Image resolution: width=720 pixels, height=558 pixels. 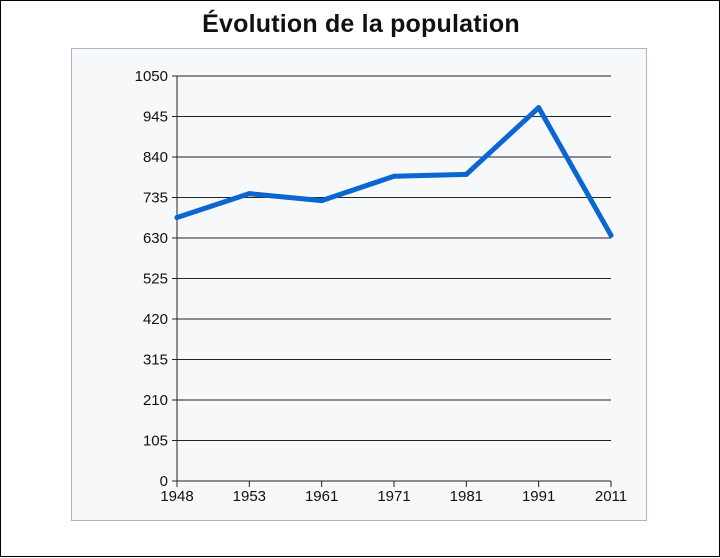 What do you see at coordinates (155, 441) in the screenshot?
I see `y-tick-label-105: 105` at bounding box center [155, 441].